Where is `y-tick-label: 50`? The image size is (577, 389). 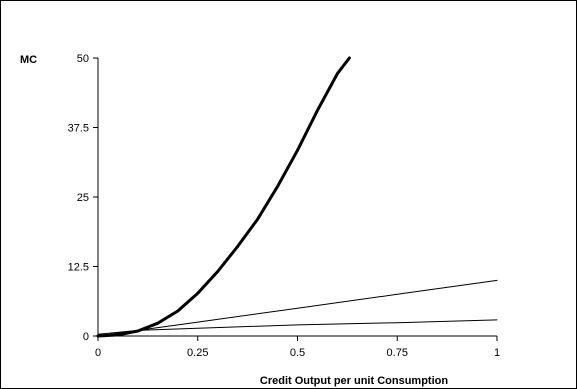 y-tick-label: 50 is located at coordinates (83, 59).